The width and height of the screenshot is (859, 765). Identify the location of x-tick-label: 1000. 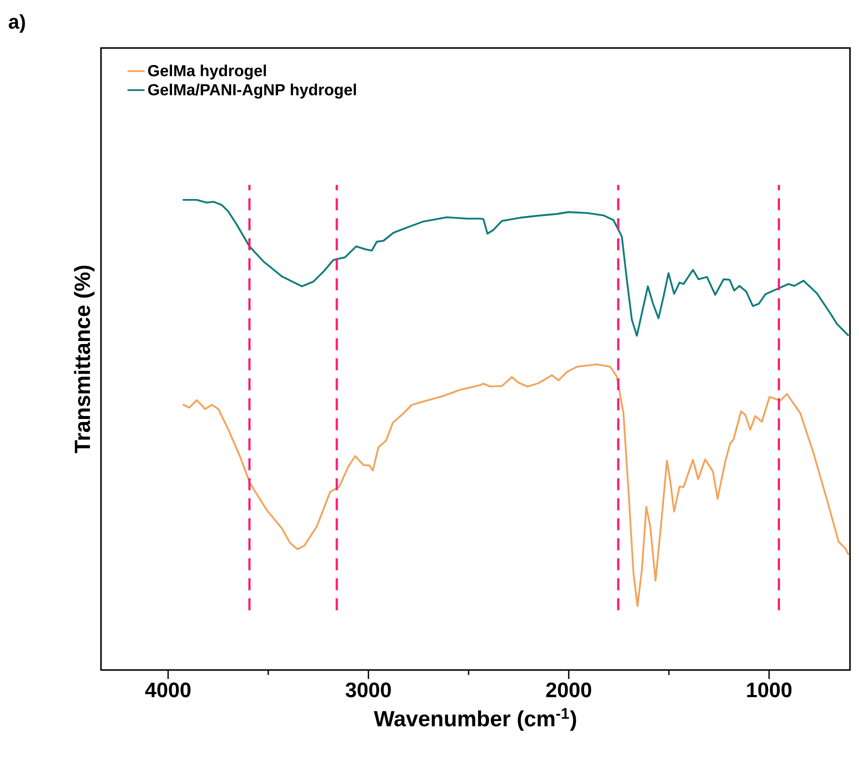
(769, 690).